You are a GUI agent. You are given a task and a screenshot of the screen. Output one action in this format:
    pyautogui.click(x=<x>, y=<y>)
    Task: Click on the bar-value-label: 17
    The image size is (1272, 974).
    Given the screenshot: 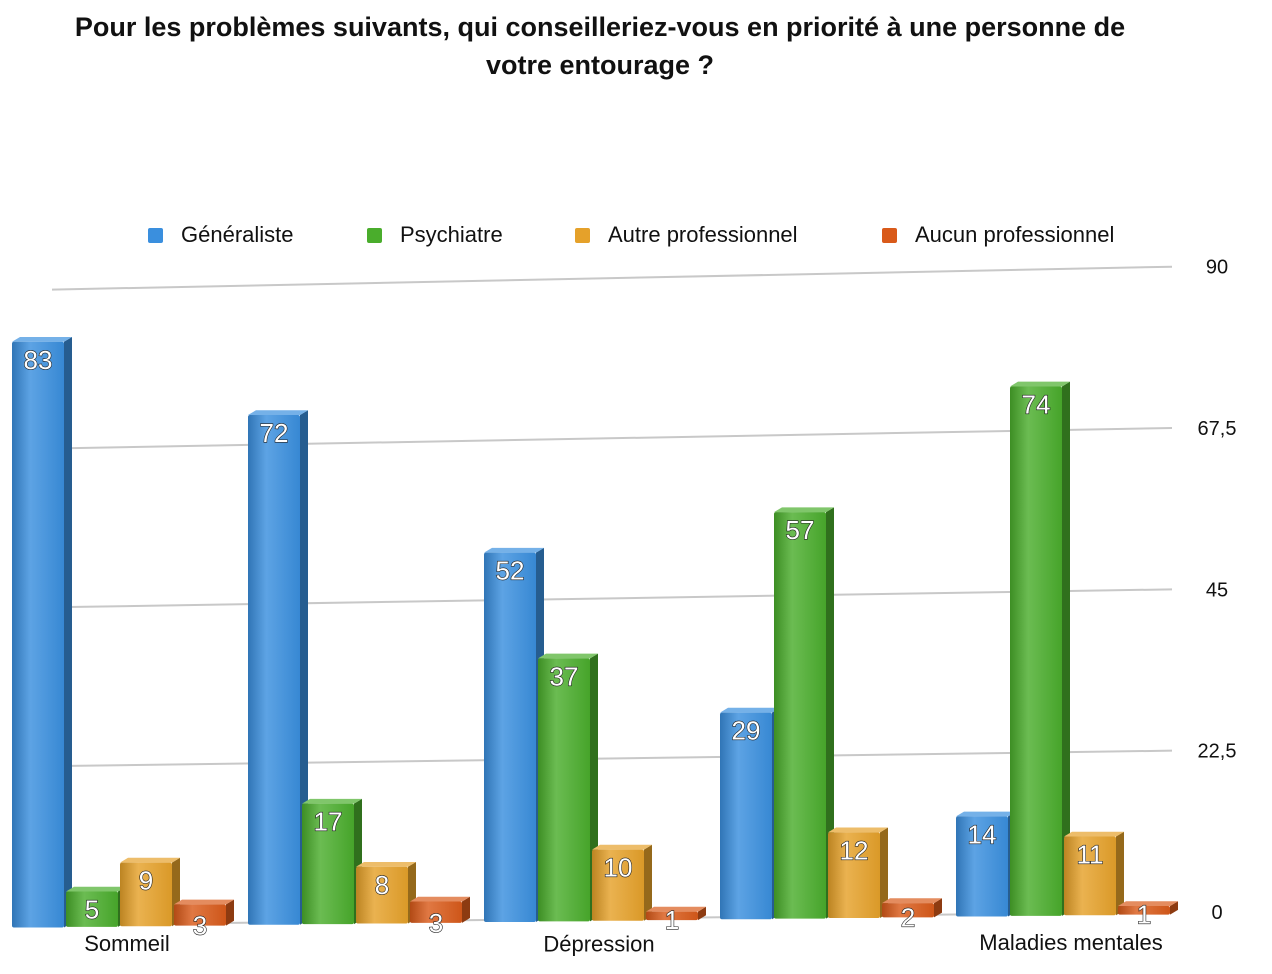 What is the action you would take?
    pyautogui.click(x=328, y=822)
    